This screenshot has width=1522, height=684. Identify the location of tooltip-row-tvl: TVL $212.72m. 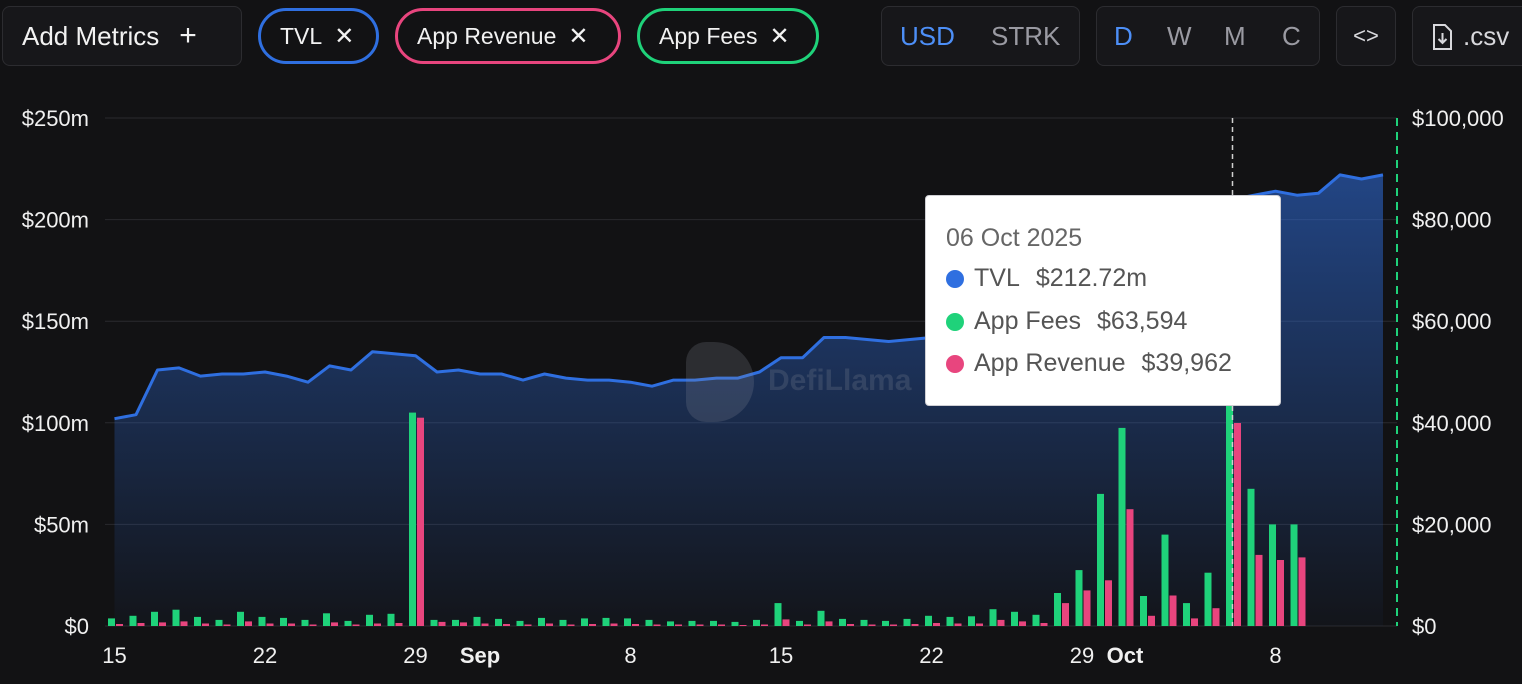
(1046, 278).